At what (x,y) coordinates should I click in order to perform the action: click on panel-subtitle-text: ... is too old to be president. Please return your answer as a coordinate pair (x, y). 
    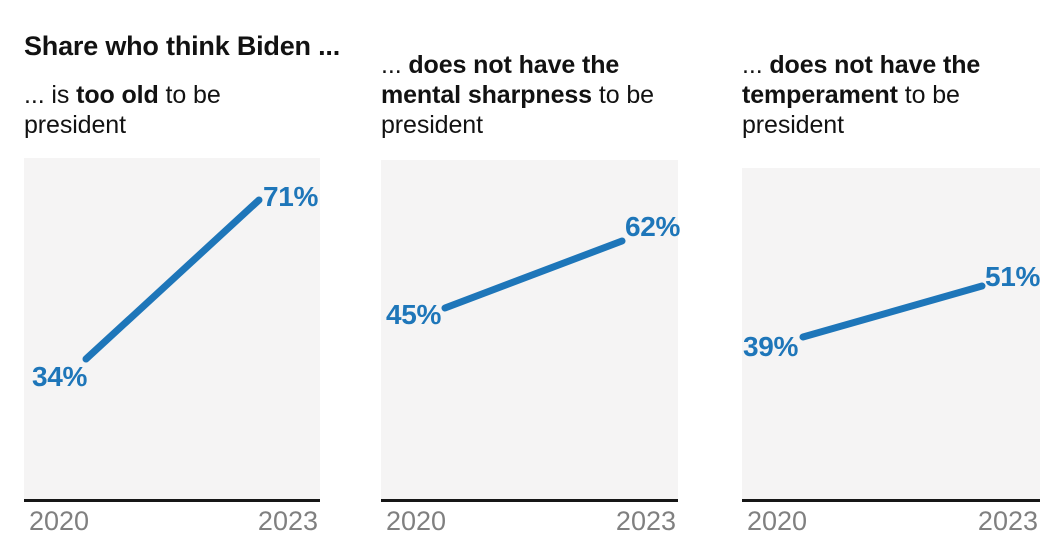
    Looking at the image, I should click on (161, 110).